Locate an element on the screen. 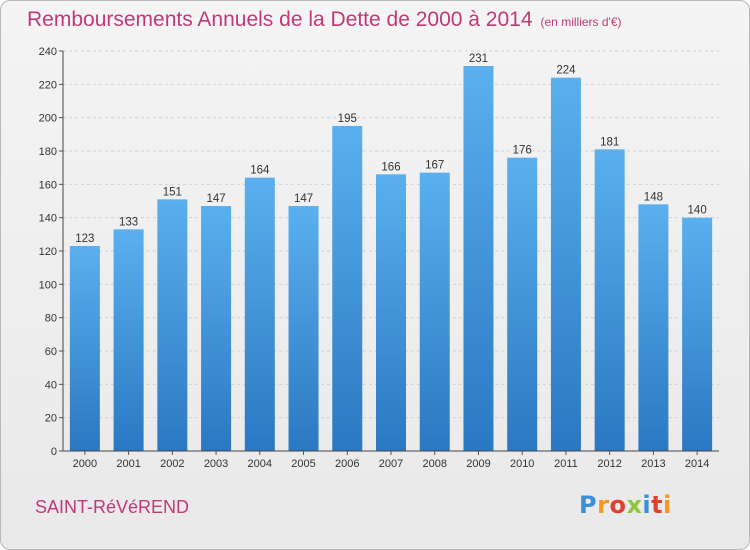 The image size is (750, 550). y-tick-label: 40 is located at coordinates (51, 385).